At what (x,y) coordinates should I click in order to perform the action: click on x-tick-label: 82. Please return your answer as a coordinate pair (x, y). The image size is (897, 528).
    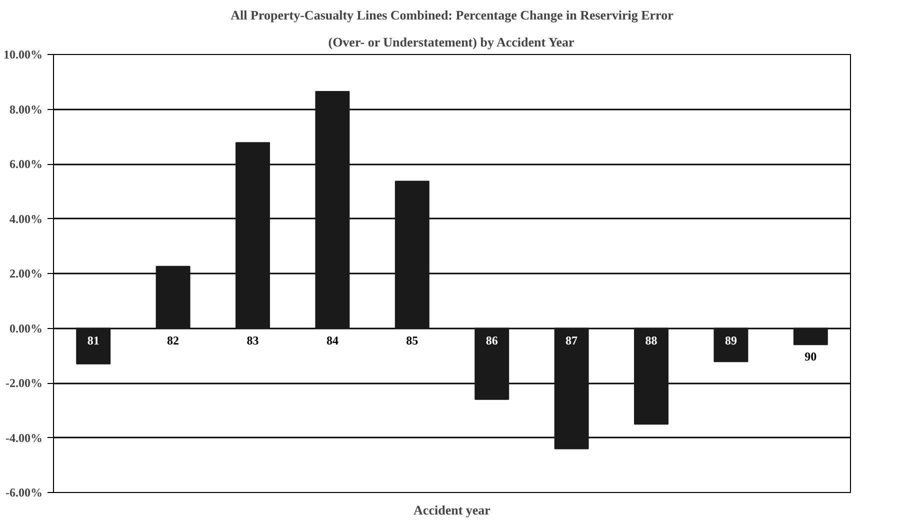
    Looking at the image, I should click on (173, 340).